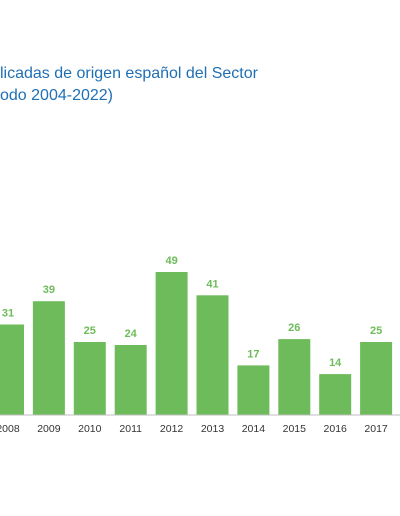 The width and height of the screenshot is (400, 516). I want to click on value-label-2013: 41, so click(212, 284).